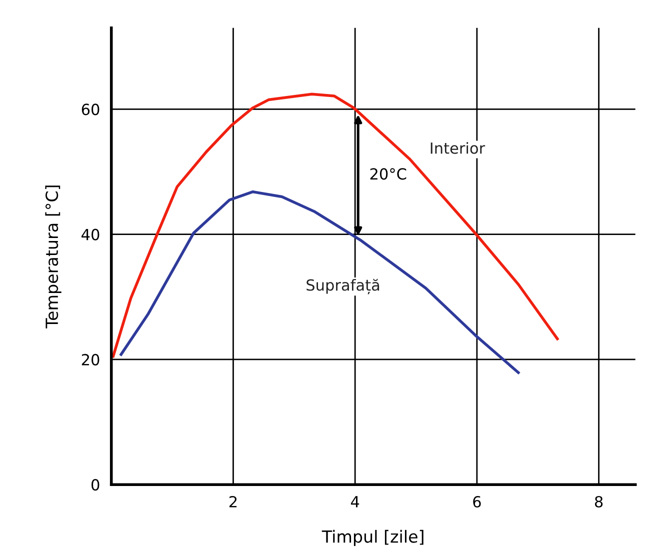  Describe the element at coordinates (373, 538) in the screenshot. I see `x-axis-title: Timpul [zile]` at that location.